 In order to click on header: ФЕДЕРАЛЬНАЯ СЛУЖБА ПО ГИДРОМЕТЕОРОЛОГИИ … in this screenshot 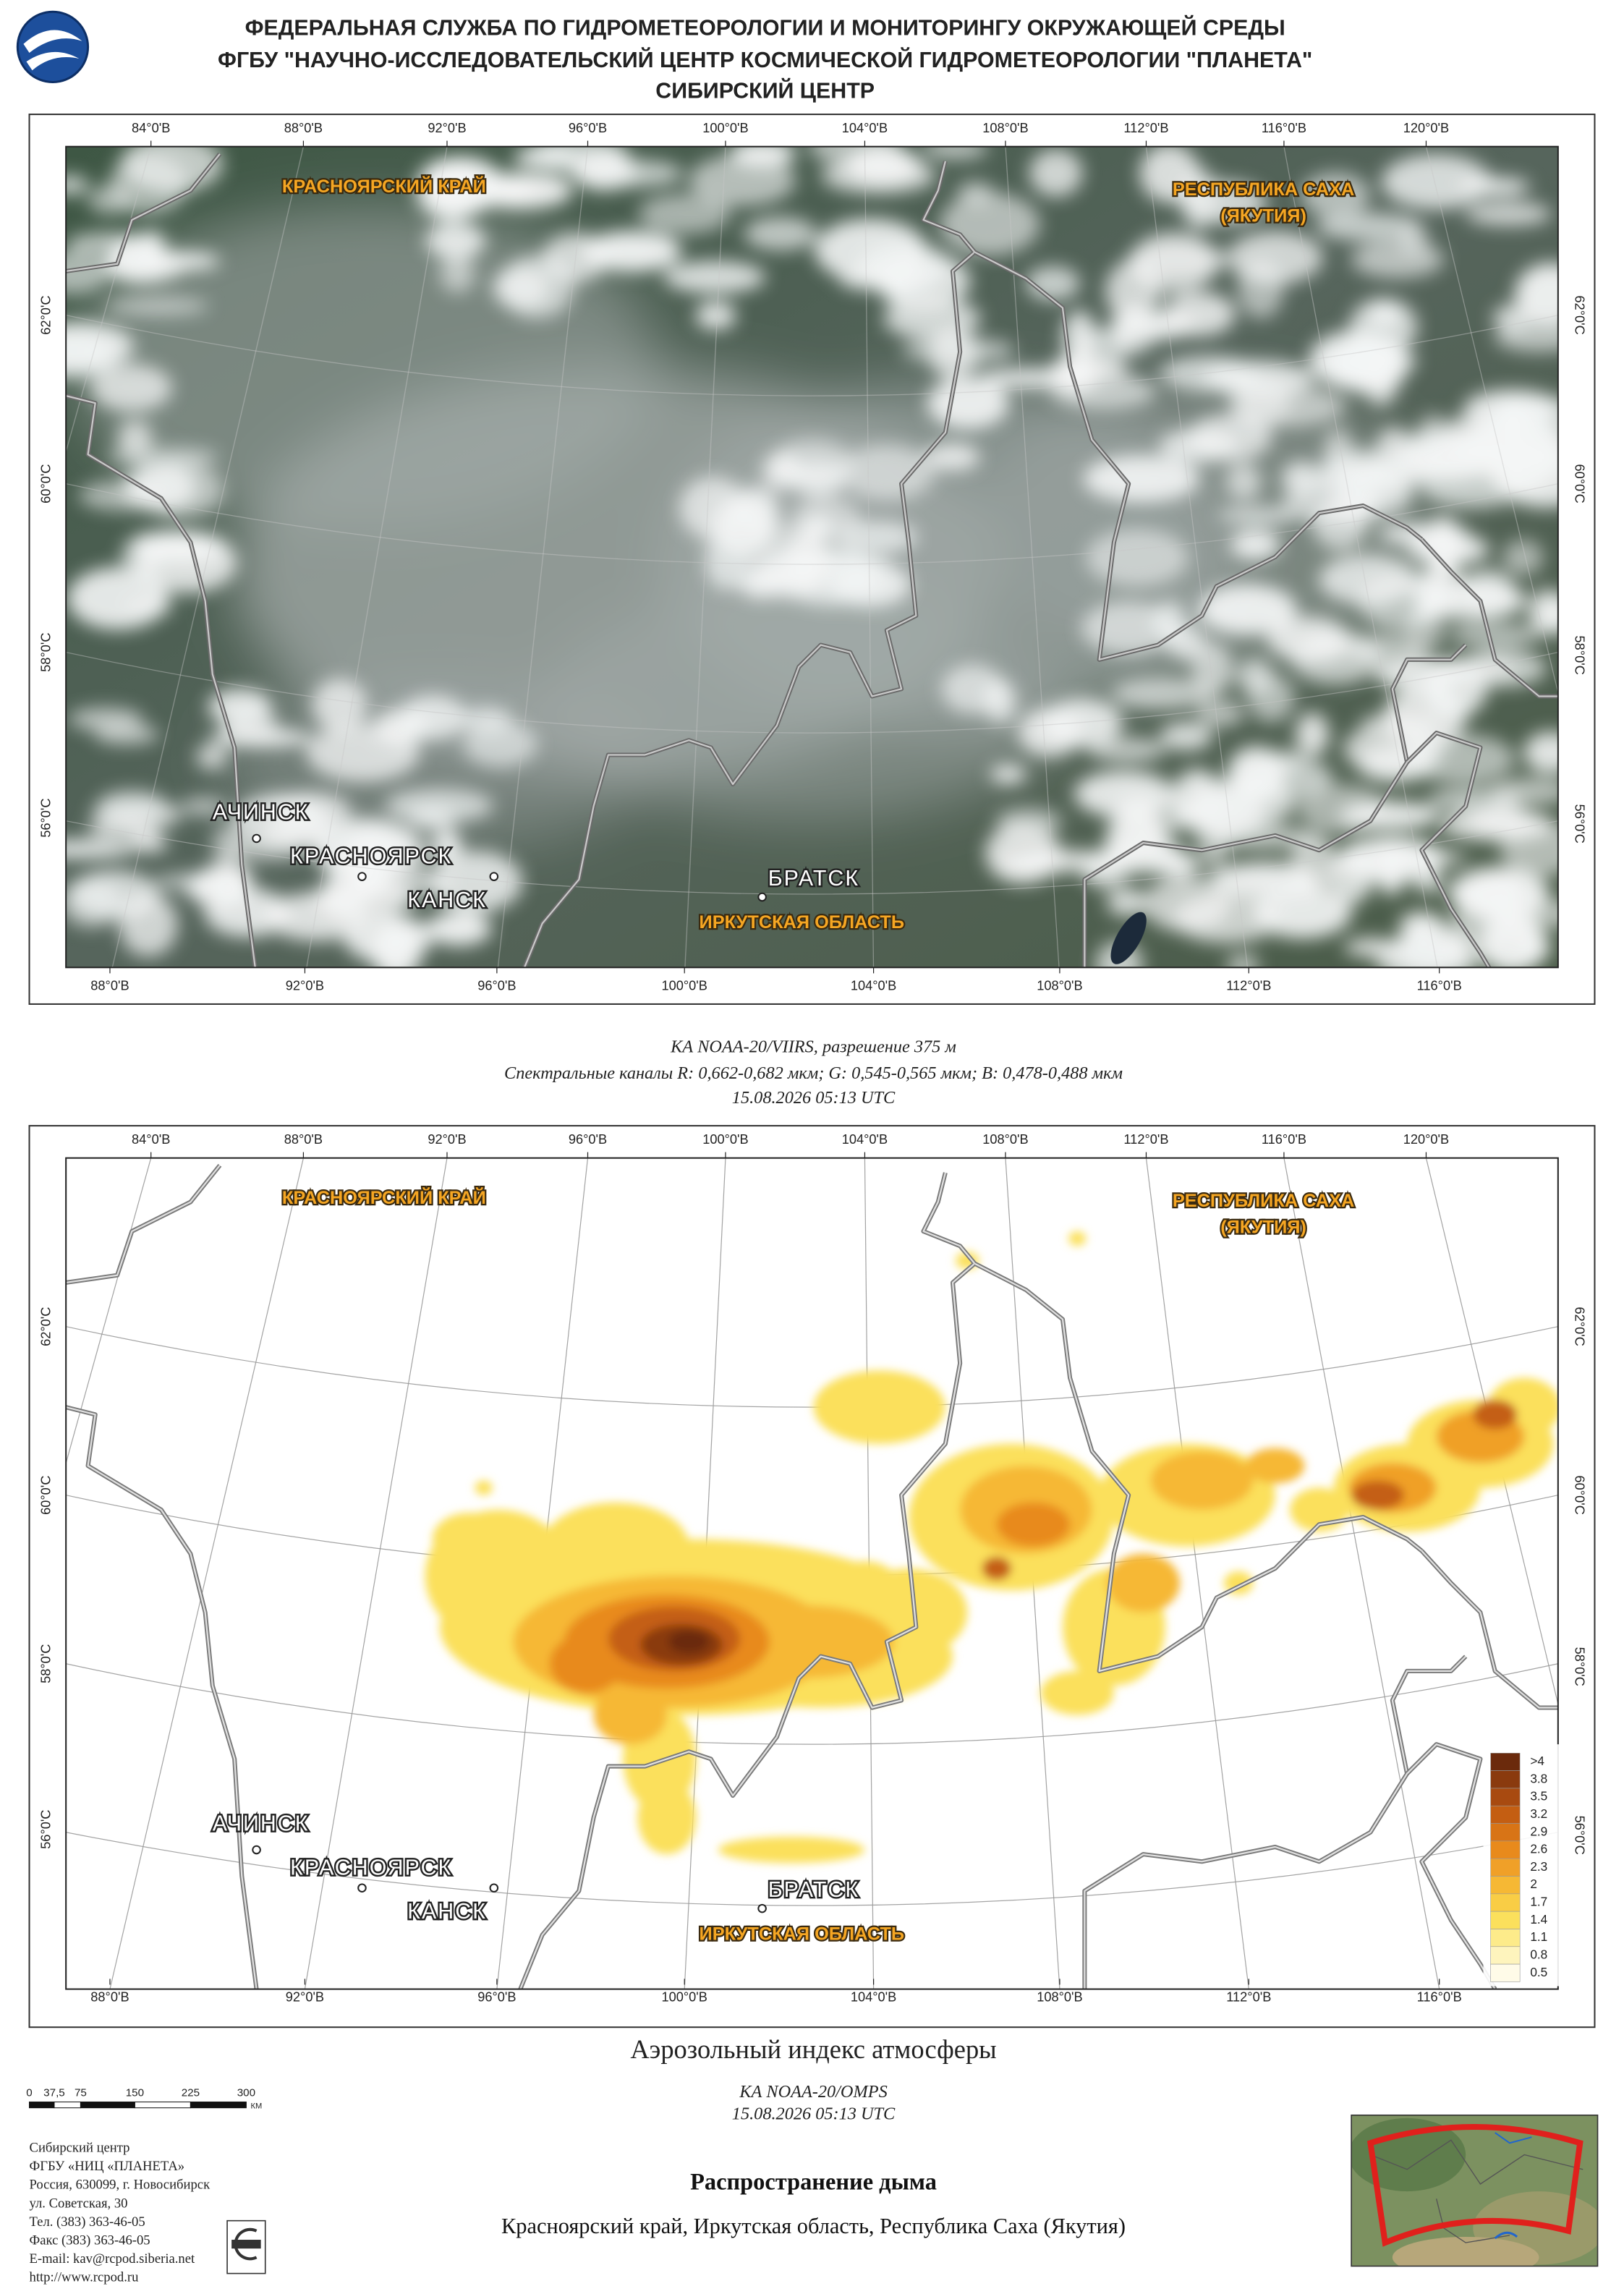, I will do `click(765, 59)`.